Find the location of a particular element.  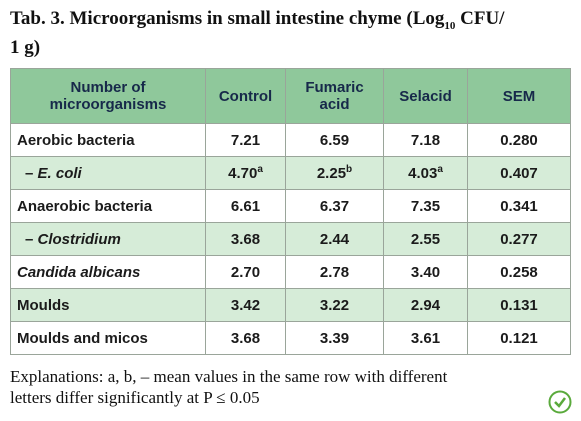

table-row: – Clostridium 3.68 2.44 2.55 0.277 is located at coordinates (290, 239).